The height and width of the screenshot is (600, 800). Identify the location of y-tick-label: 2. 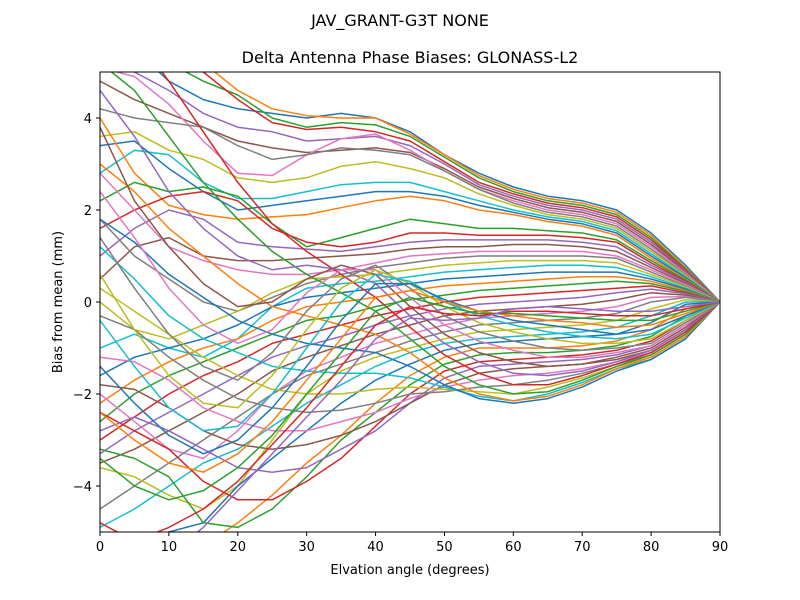
(88, 211).